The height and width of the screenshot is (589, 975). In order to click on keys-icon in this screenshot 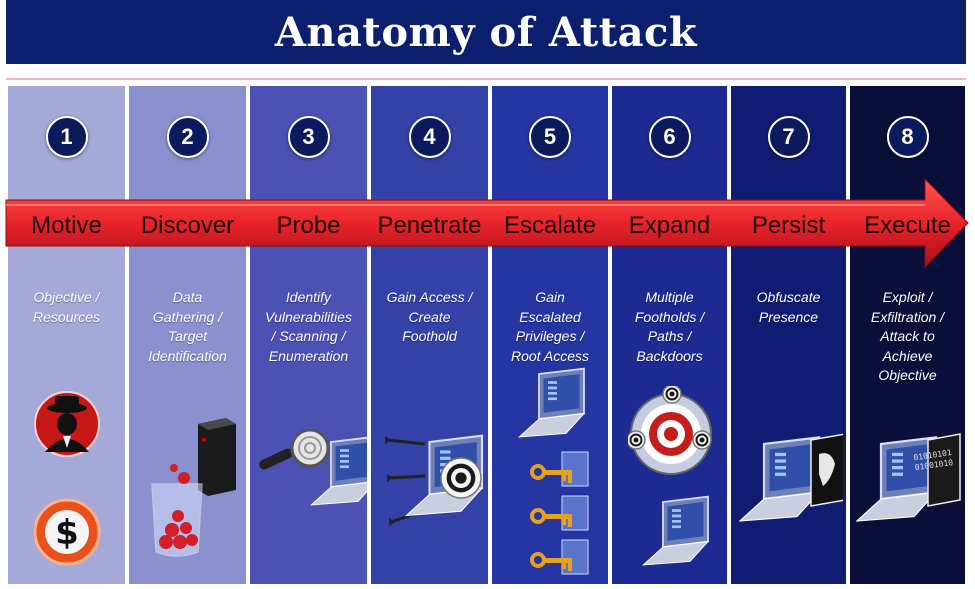, I will do `click(559, 513)`.